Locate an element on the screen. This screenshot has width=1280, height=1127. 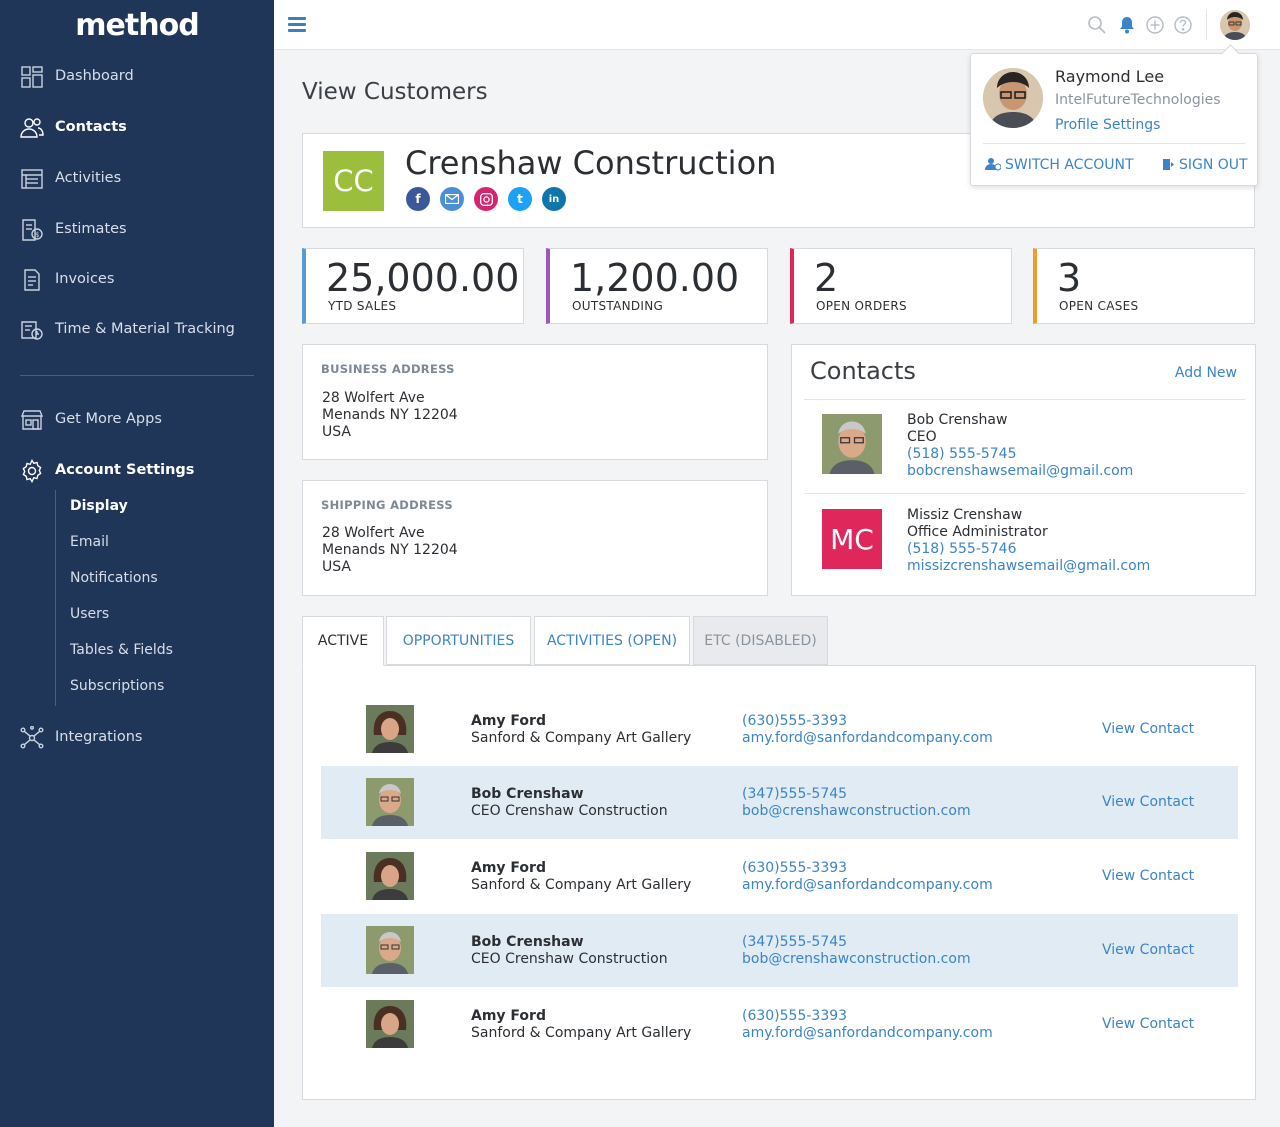
sidebar-item-label: Contacts is located at coordinates (91, 127).